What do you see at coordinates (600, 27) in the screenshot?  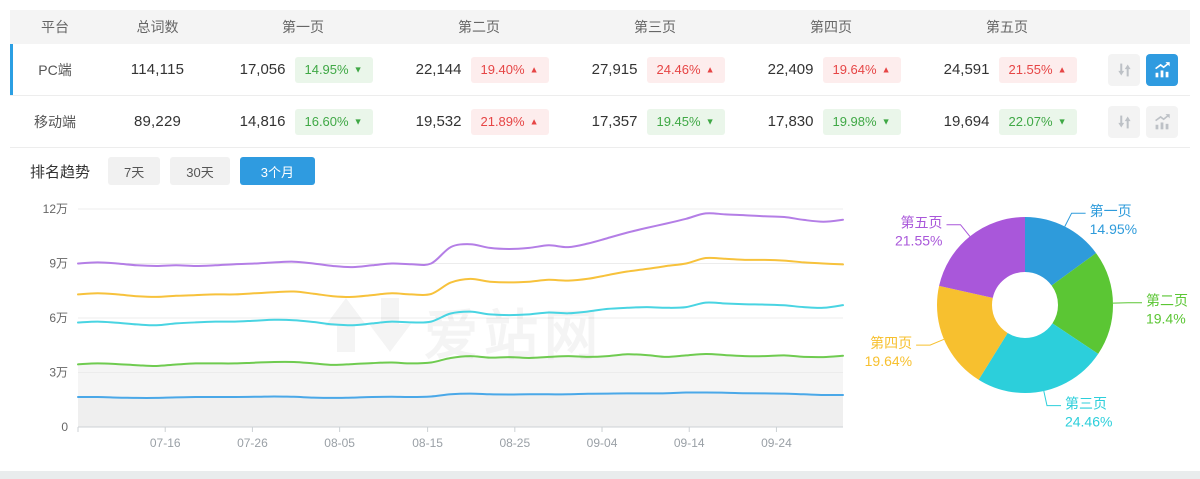 I see `table-header-row: 平台 总词数 第一页 第二页 第三页 第四页 第五页` at bounding box center [600, 27].